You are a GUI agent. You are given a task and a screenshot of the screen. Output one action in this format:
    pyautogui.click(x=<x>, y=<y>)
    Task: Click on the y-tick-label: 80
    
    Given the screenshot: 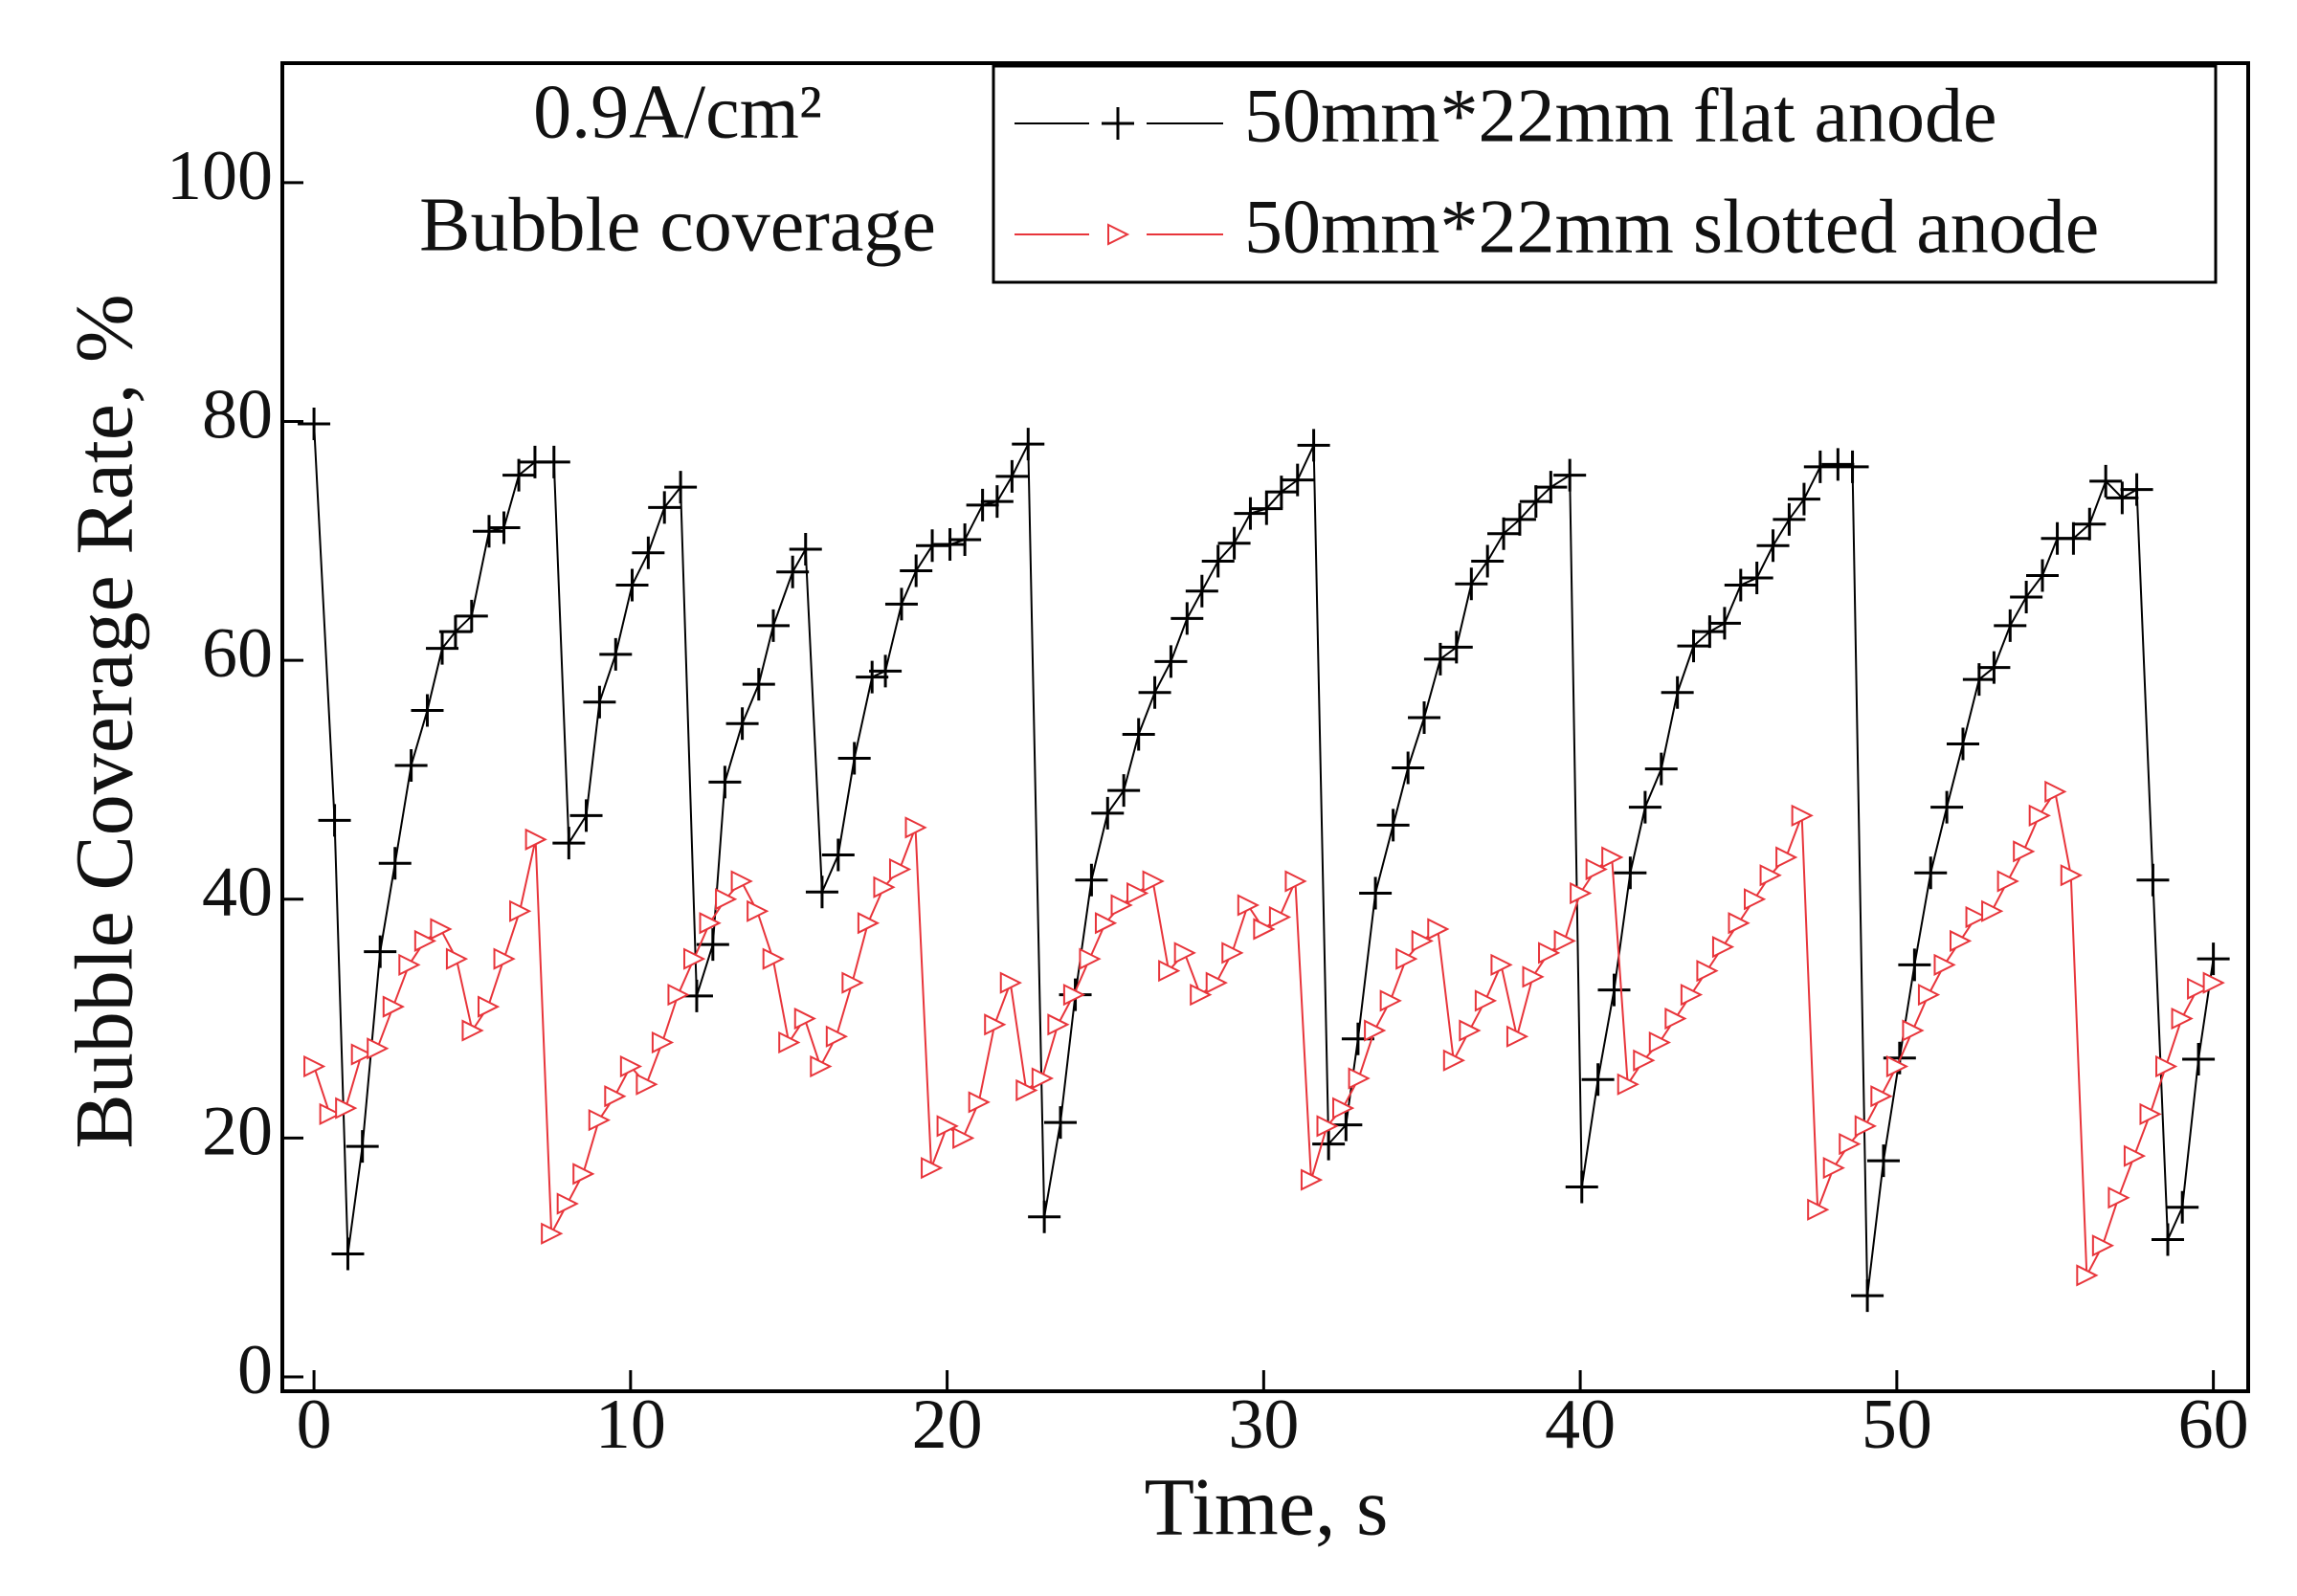 What is the action you would take?
    pyautogui.click(x=237, y=415)
    